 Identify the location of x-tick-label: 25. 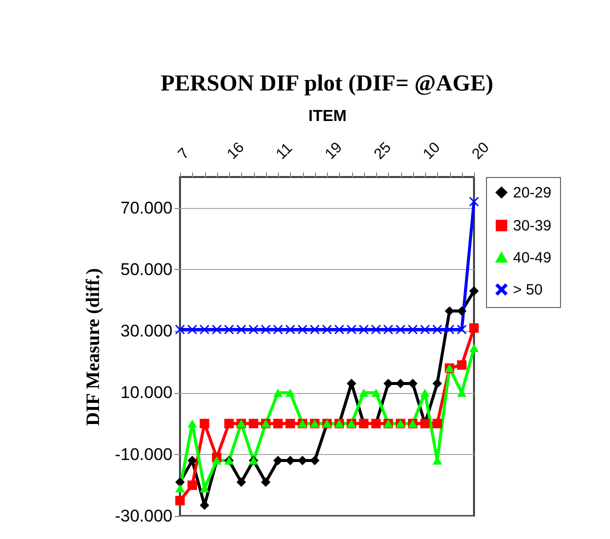
(382, 151).